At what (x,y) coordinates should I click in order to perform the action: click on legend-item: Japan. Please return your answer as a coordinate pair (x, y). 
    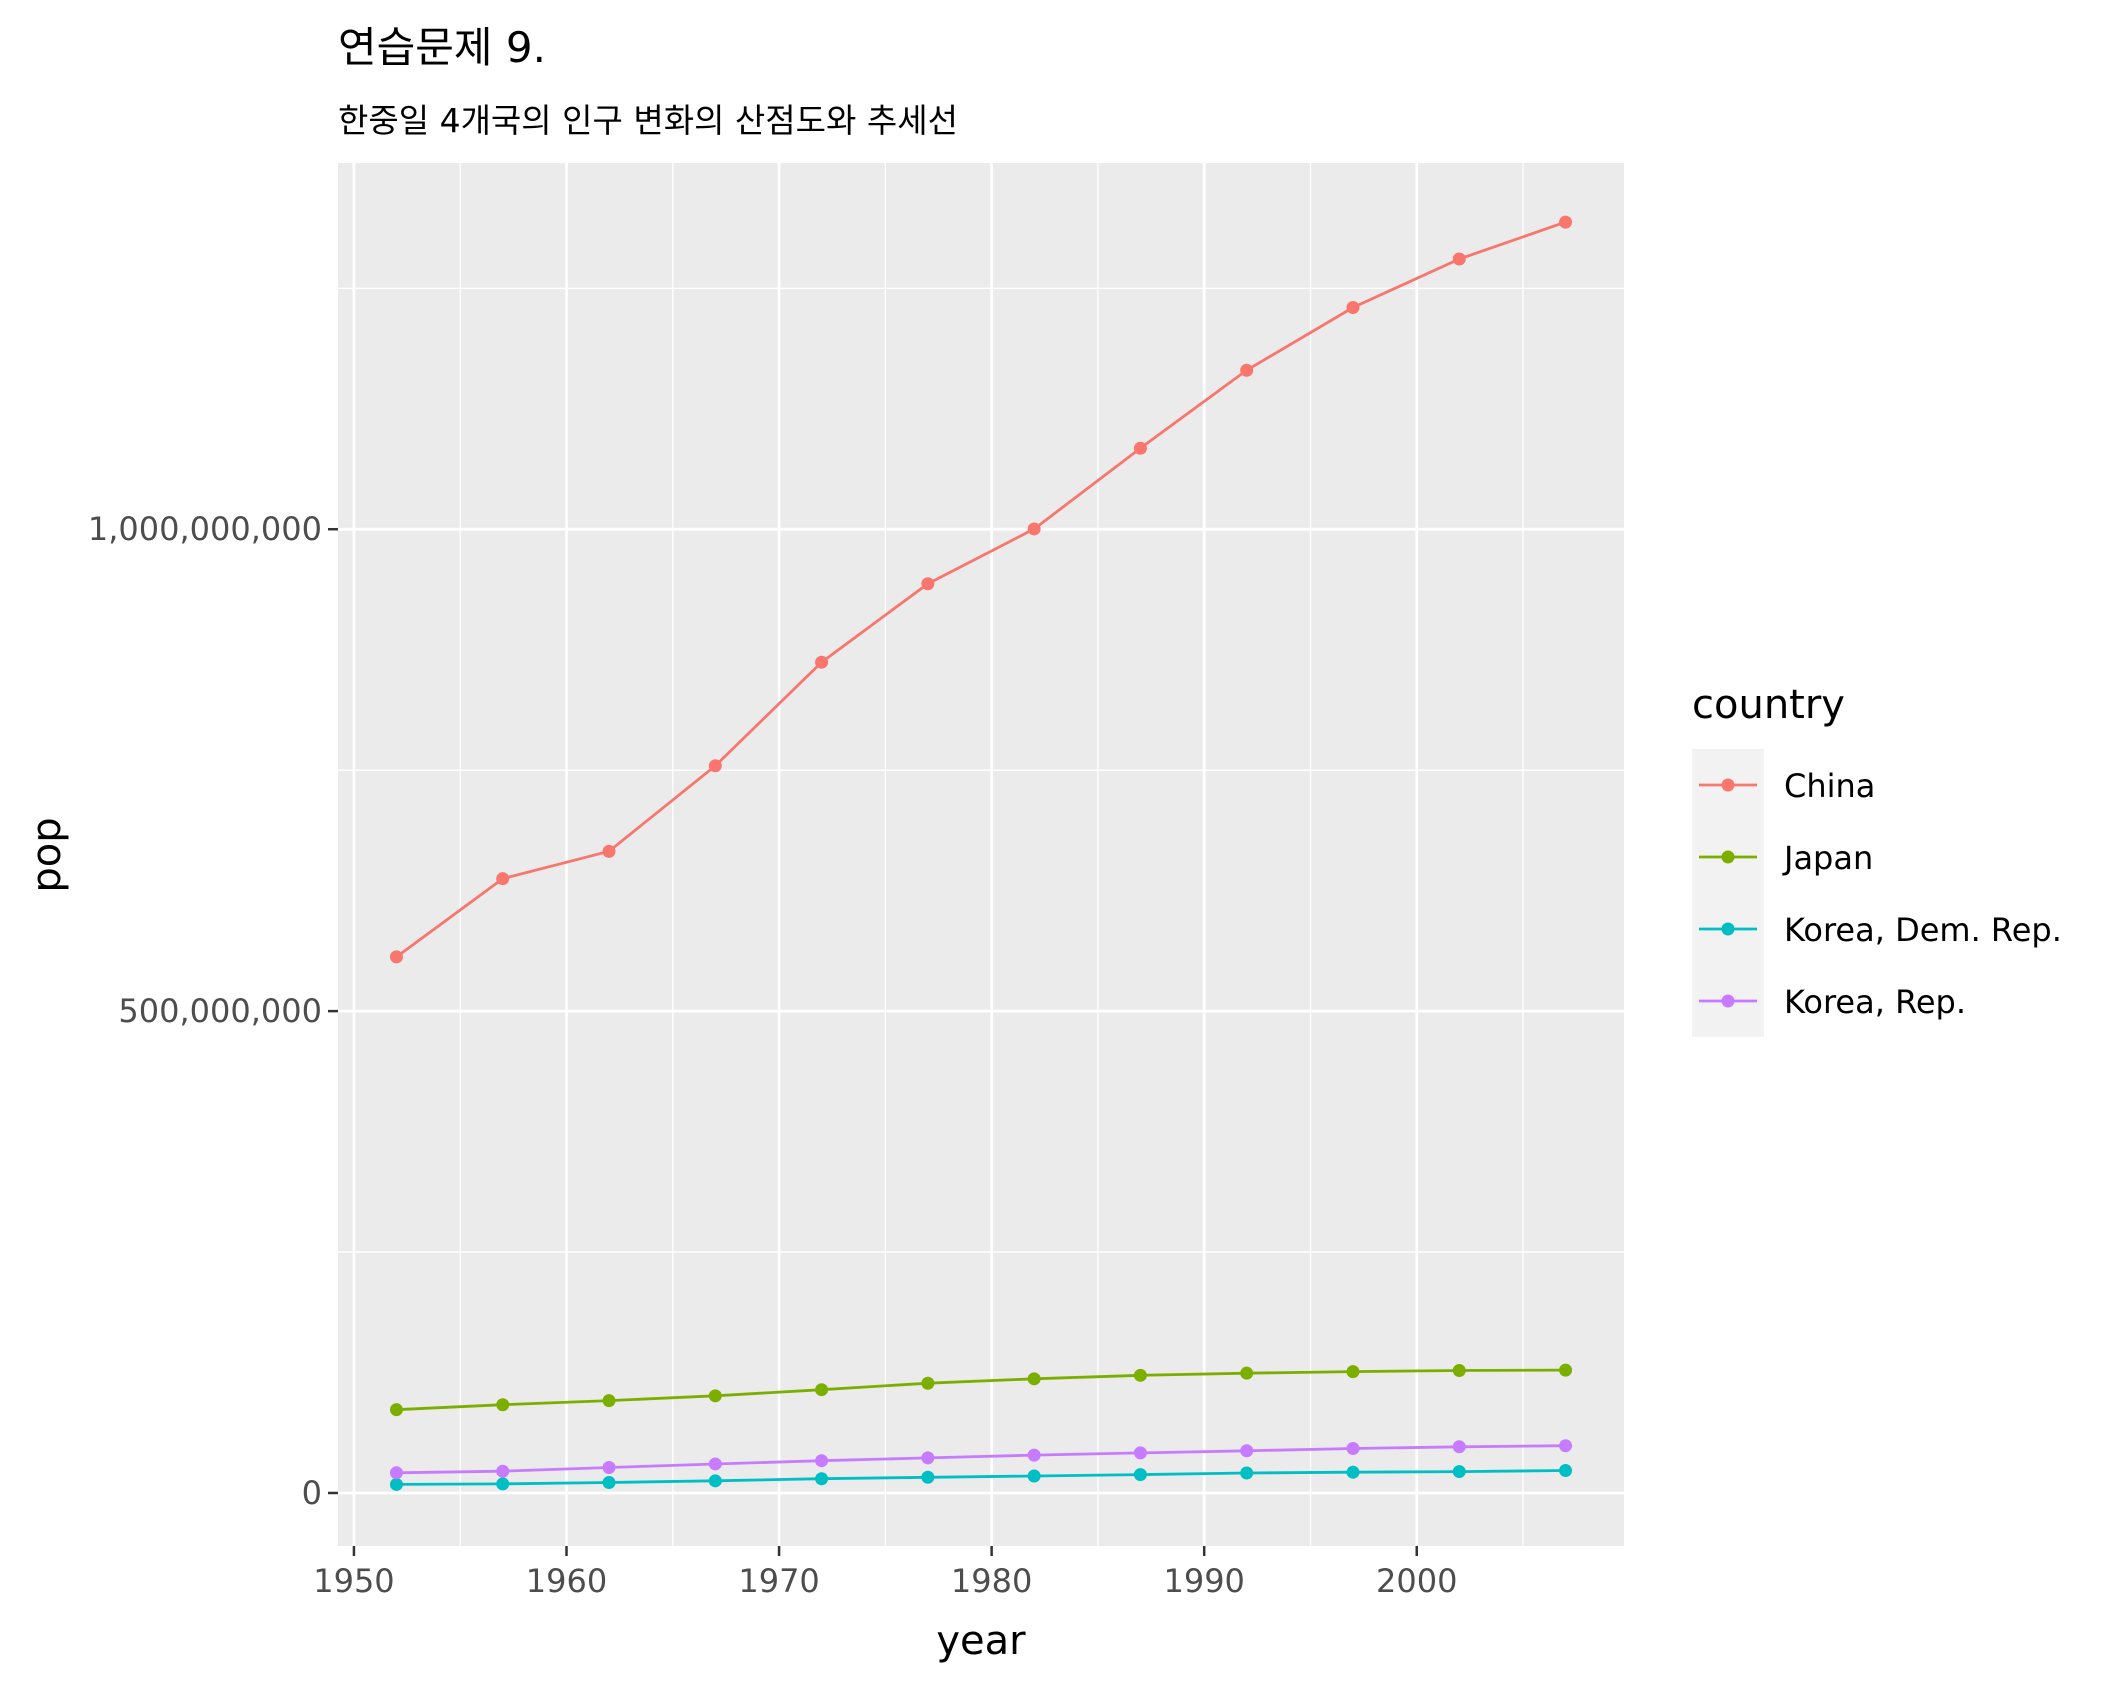
    Looking at the image, I should click on (1782, 857).